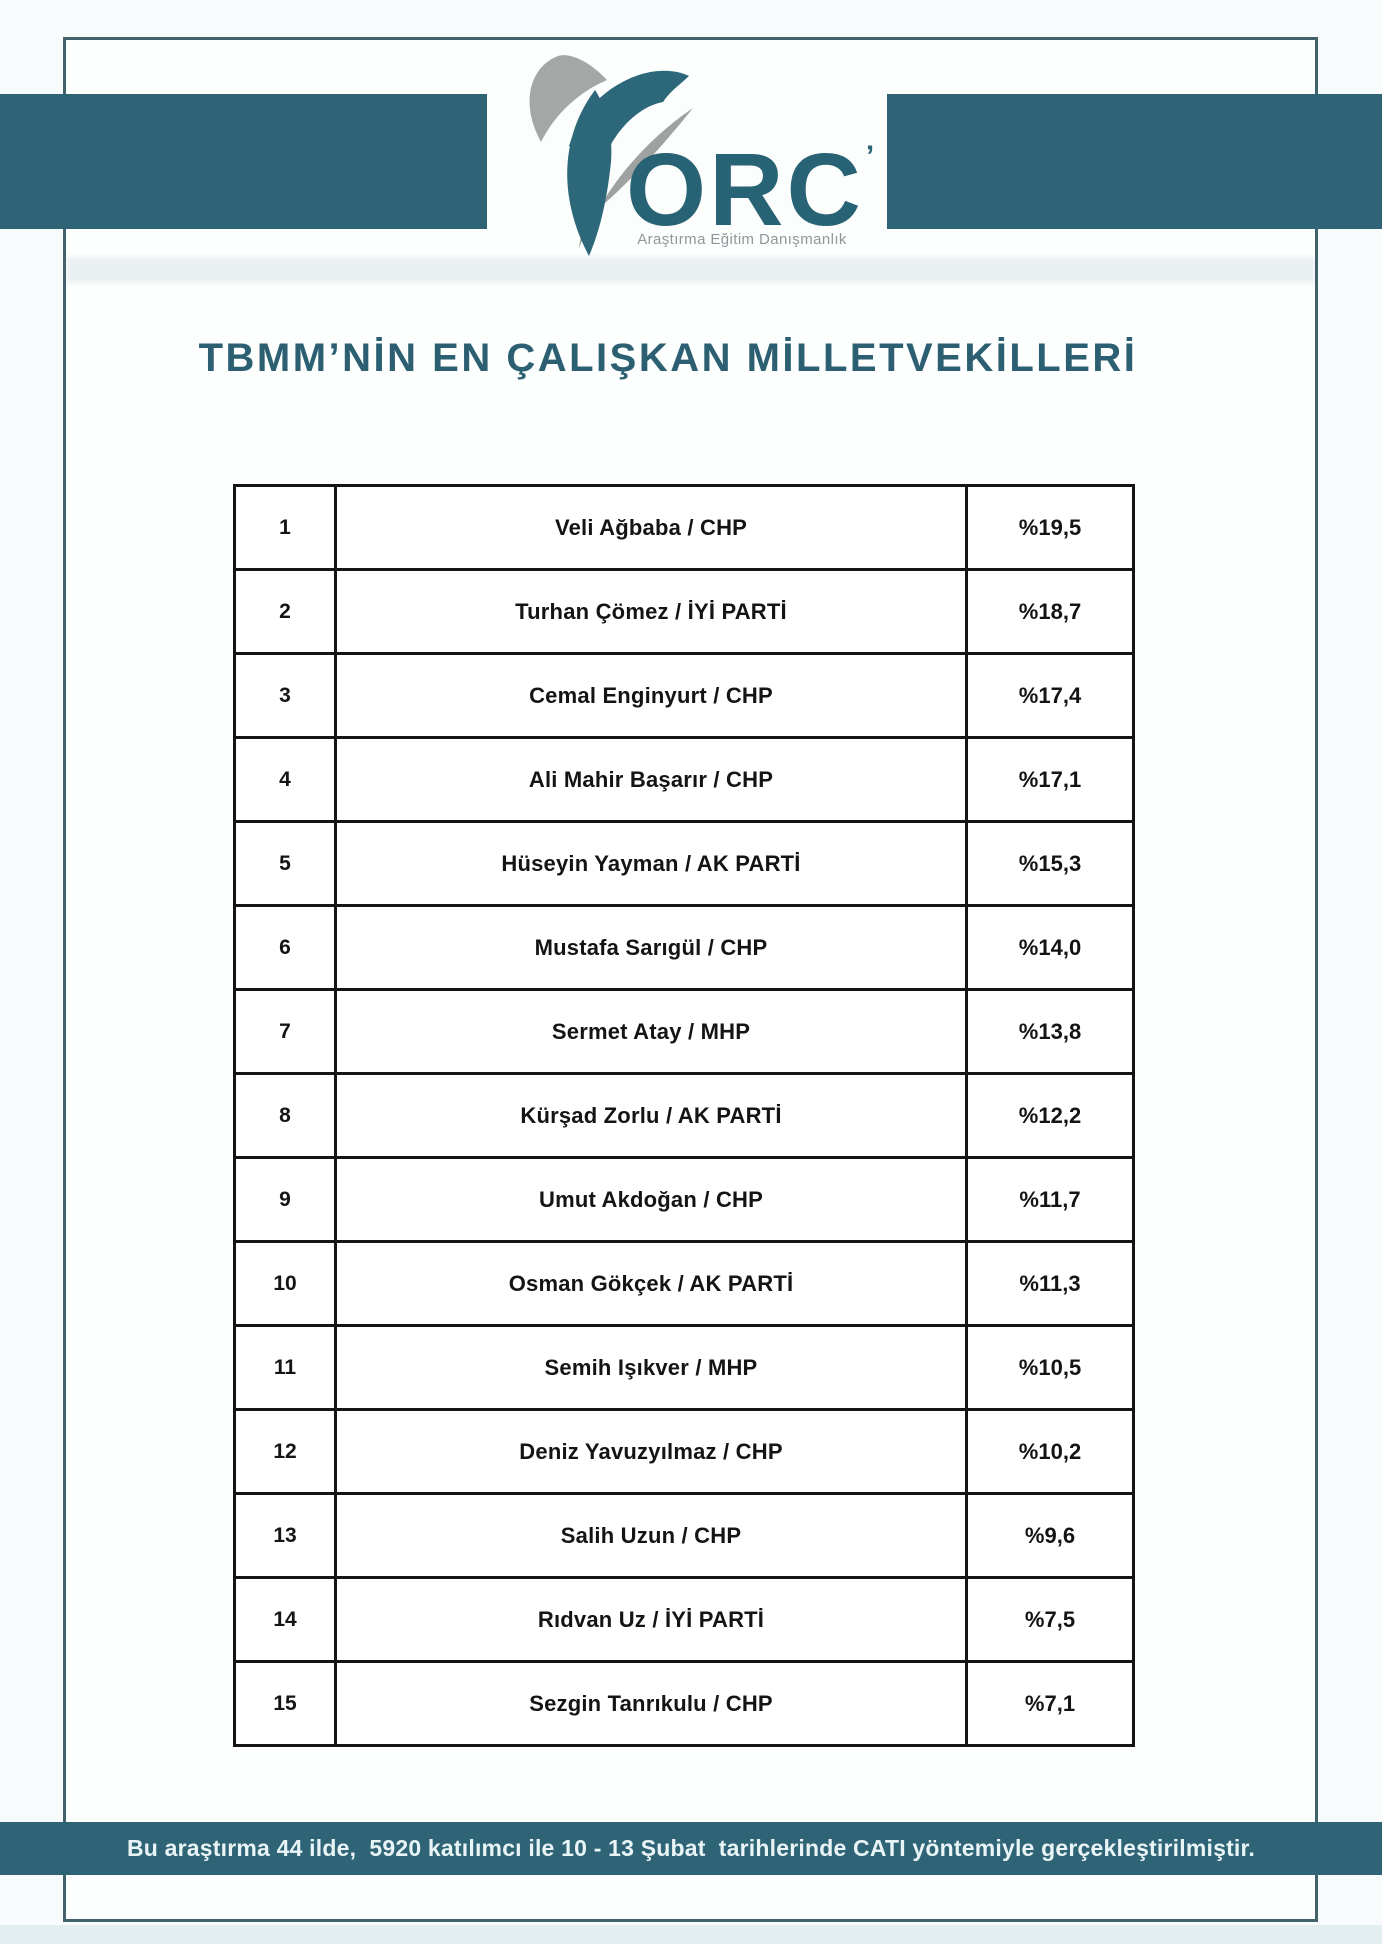  I want to click on rank-cell: 15, so click(285, 1703).